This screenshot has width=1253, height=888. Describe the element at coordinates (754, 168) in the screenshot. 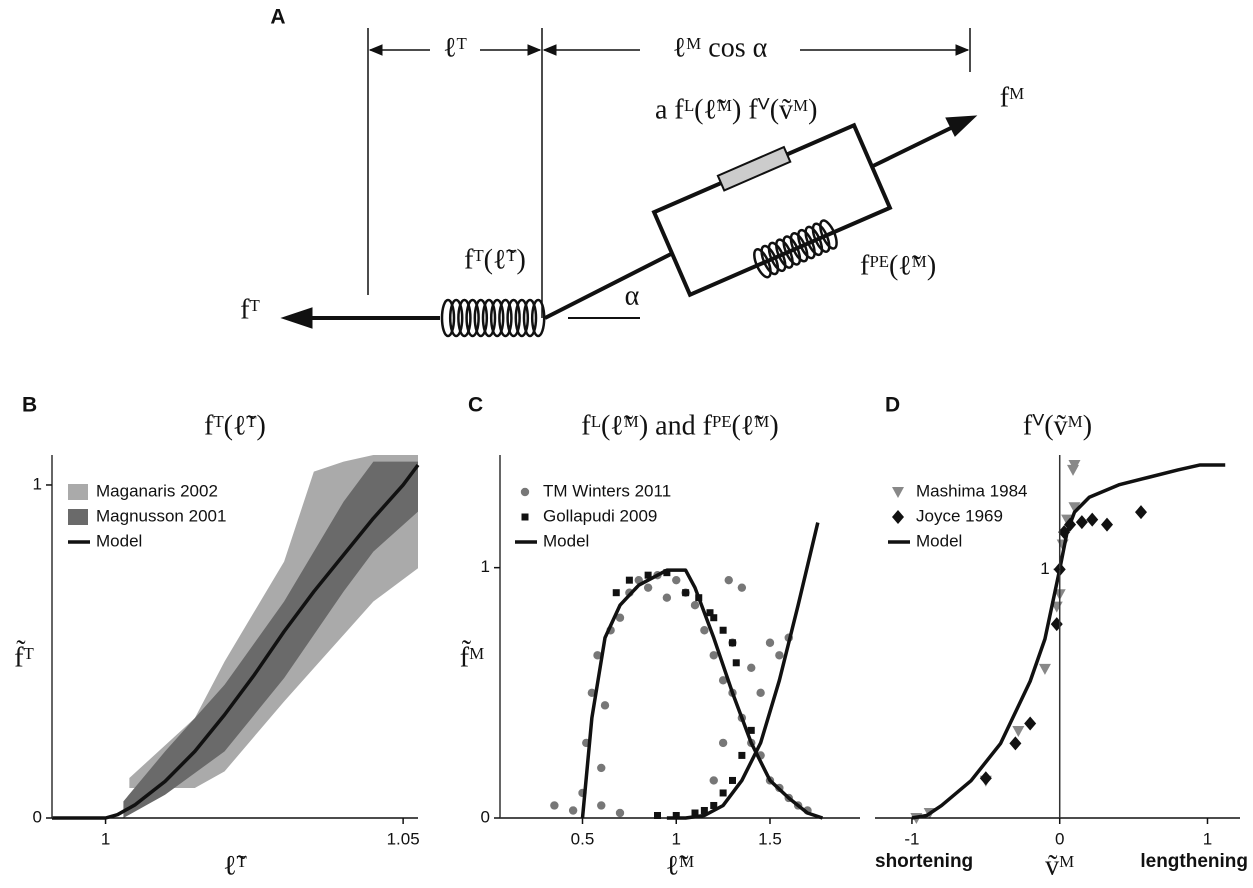

I see `damper` at that location.